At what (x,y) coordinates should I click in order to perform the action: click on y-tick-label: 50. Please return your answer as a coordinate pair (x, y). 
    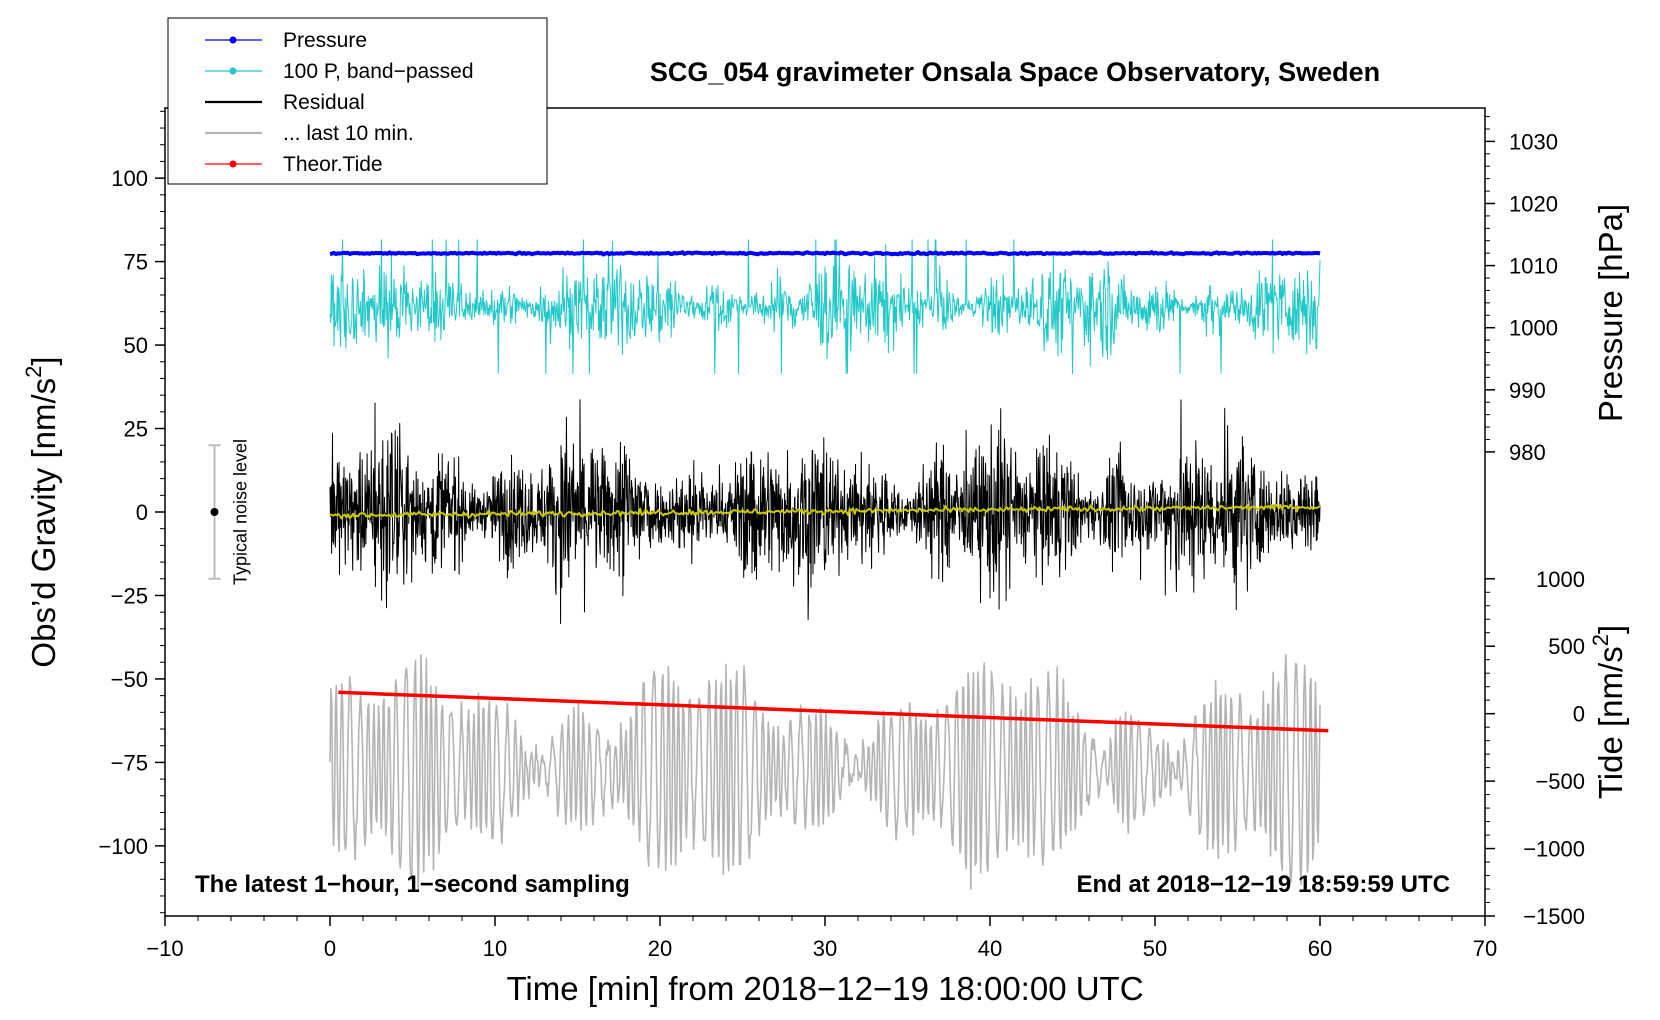
    Looking at the image, I should click on (136, 345).